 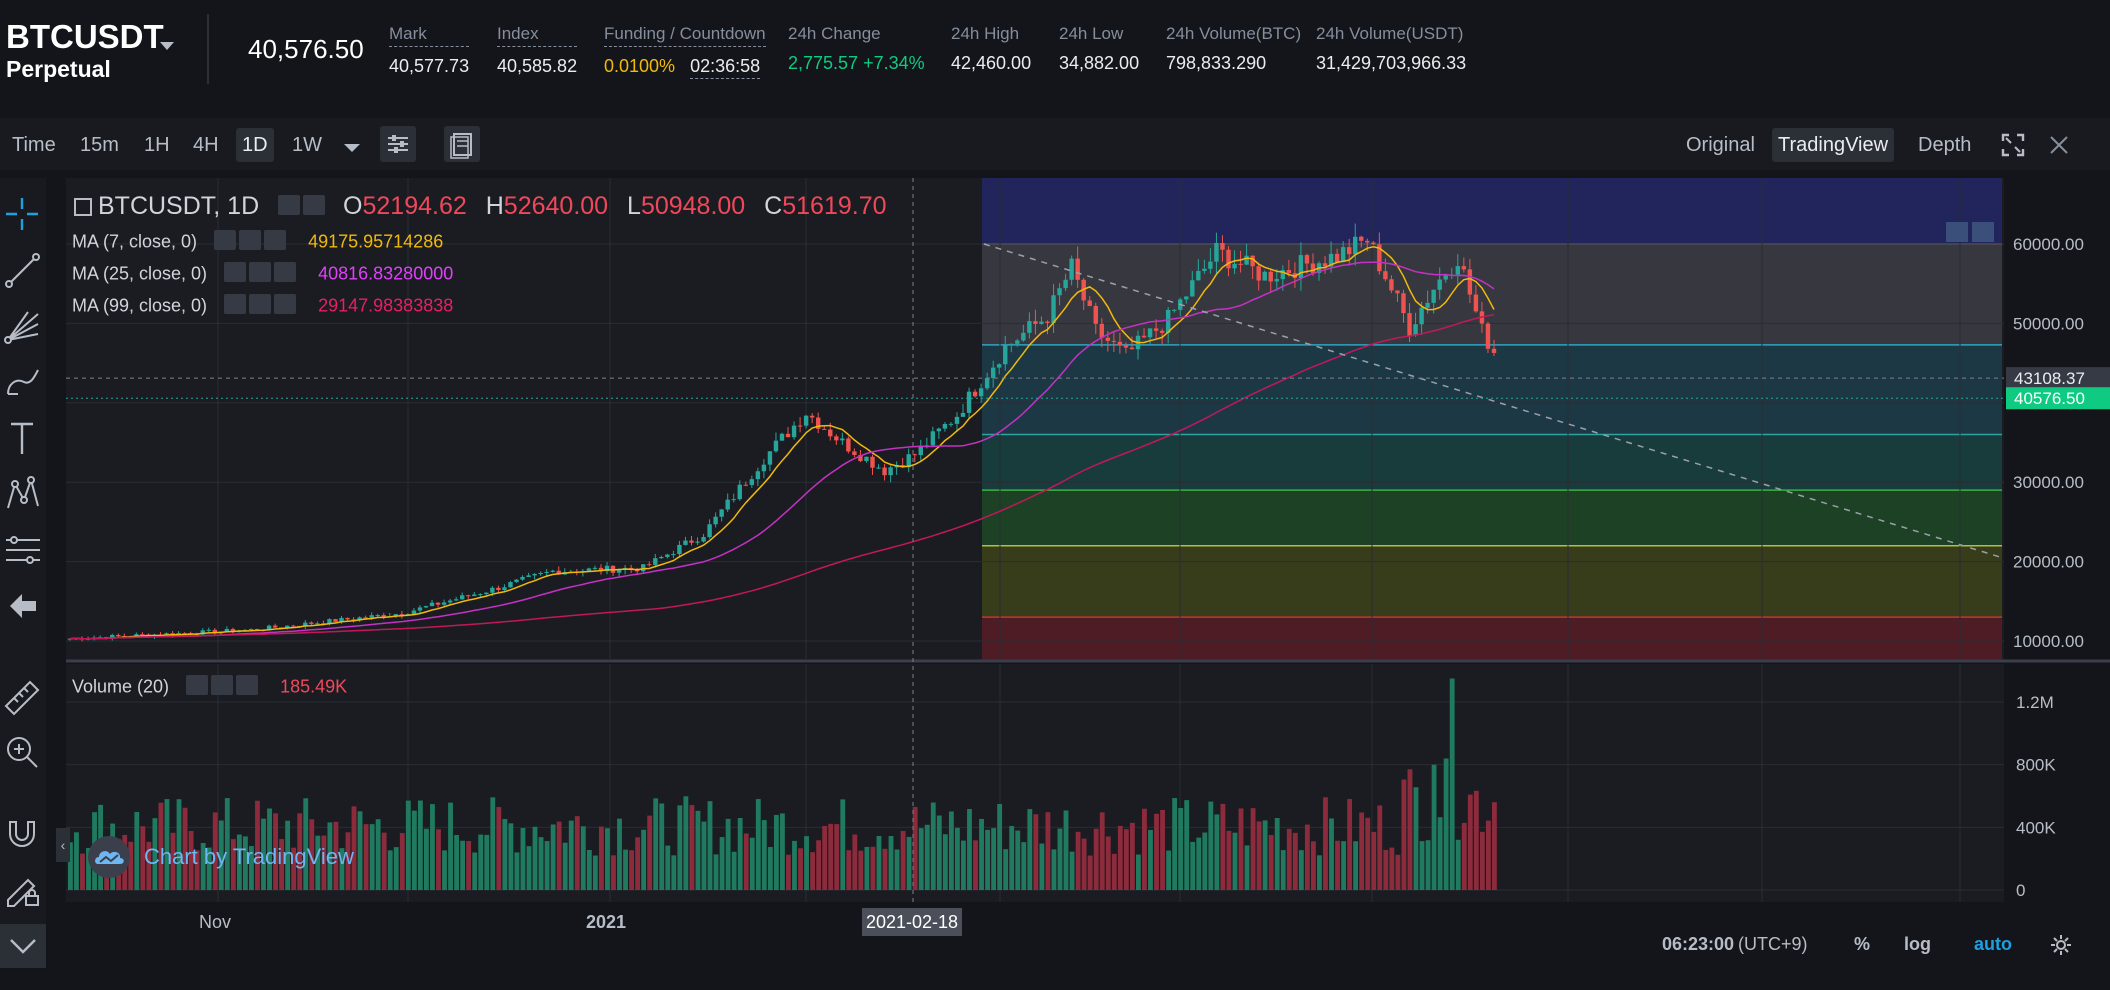 I want to click on view-tradingview: TradingView, so click(x=1833, y=145).